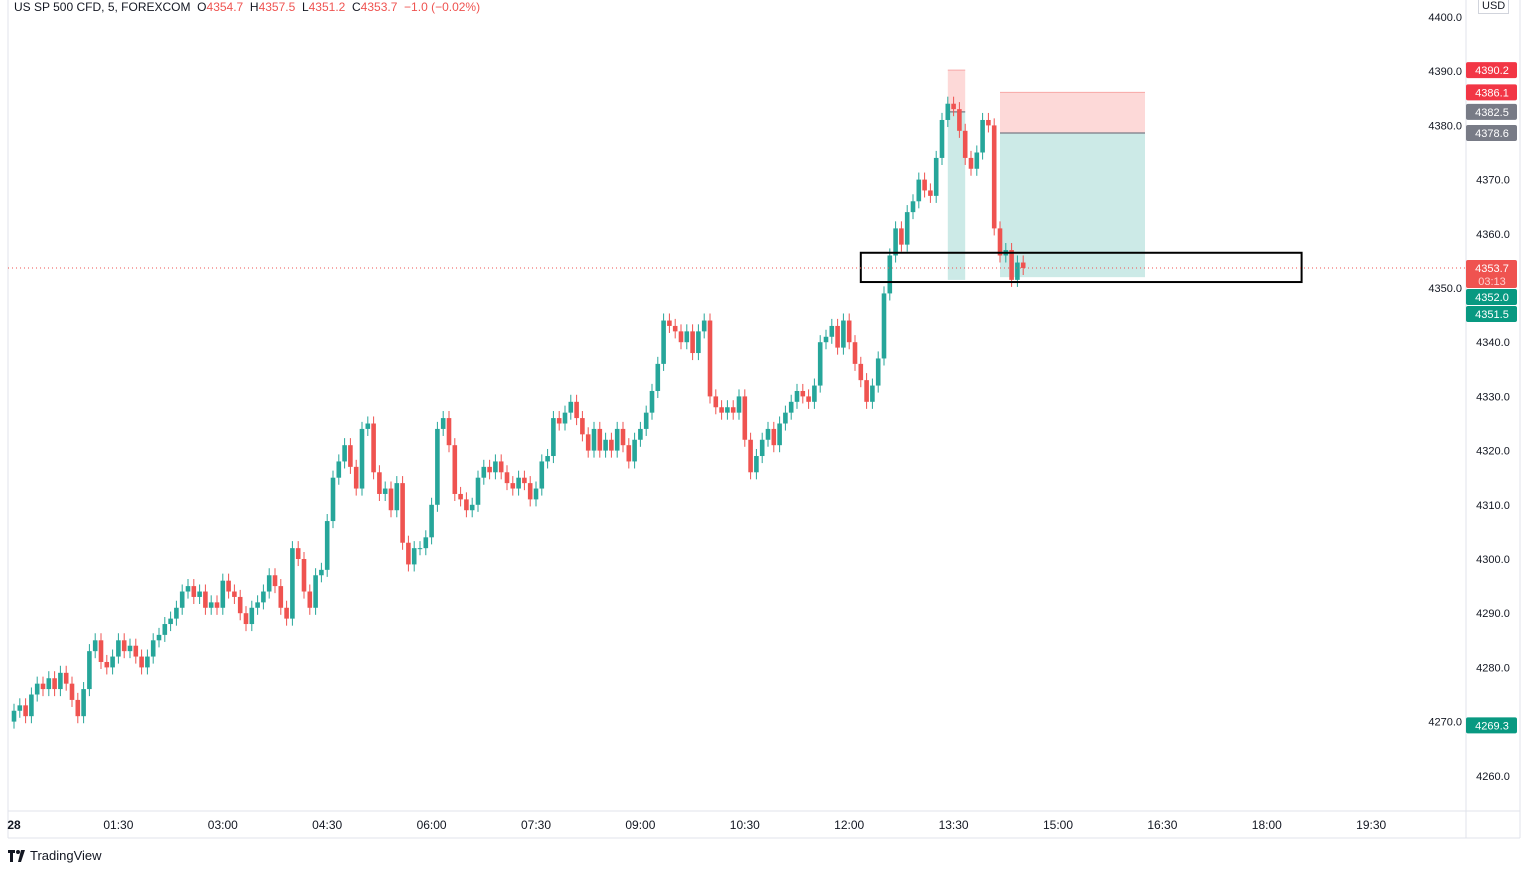  What do you see at coordinates (1492, 298) in the screenshot?
I see `price-label-text: 4352.0` at bounding box center [1492, 298].